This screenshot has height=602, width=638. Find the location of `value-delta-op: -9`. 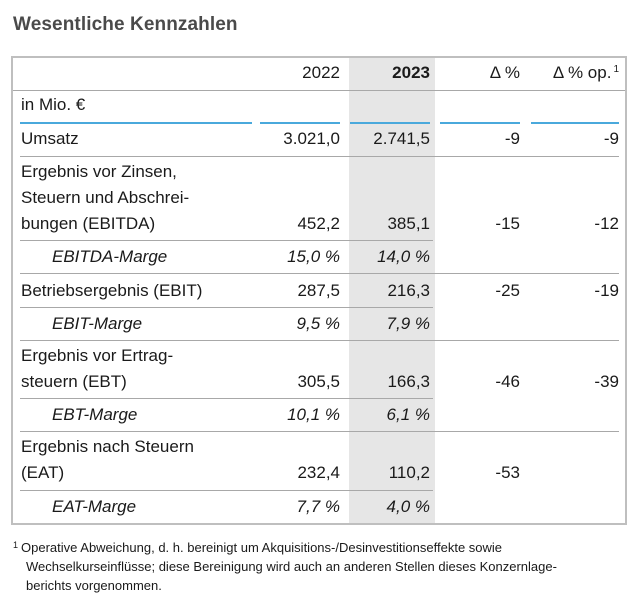

value-delta-op: -9 is located at coordinates (611, 138).